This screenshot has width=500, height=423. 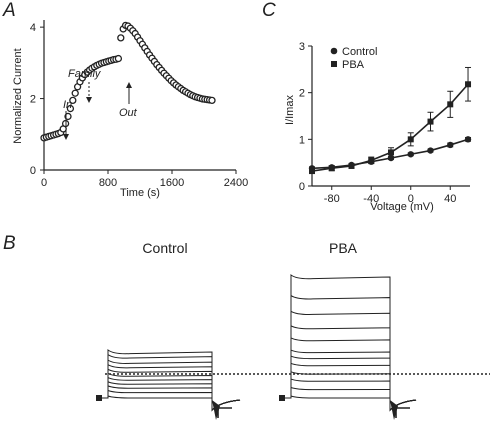 I want to click on legend-marker-control, so click(x=334, y=51).